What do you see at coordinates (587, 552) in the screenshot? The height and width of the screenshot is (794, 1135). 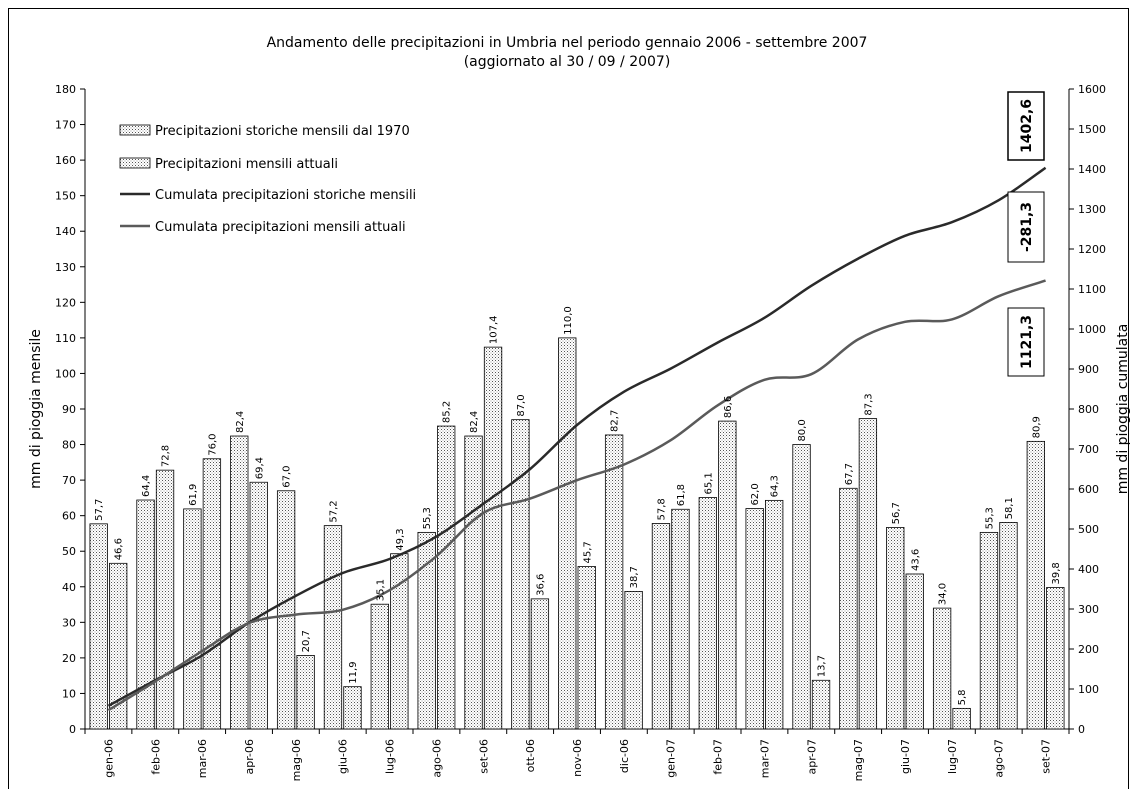 I see `data-label: 45,7` at bounding box center [587, 552].